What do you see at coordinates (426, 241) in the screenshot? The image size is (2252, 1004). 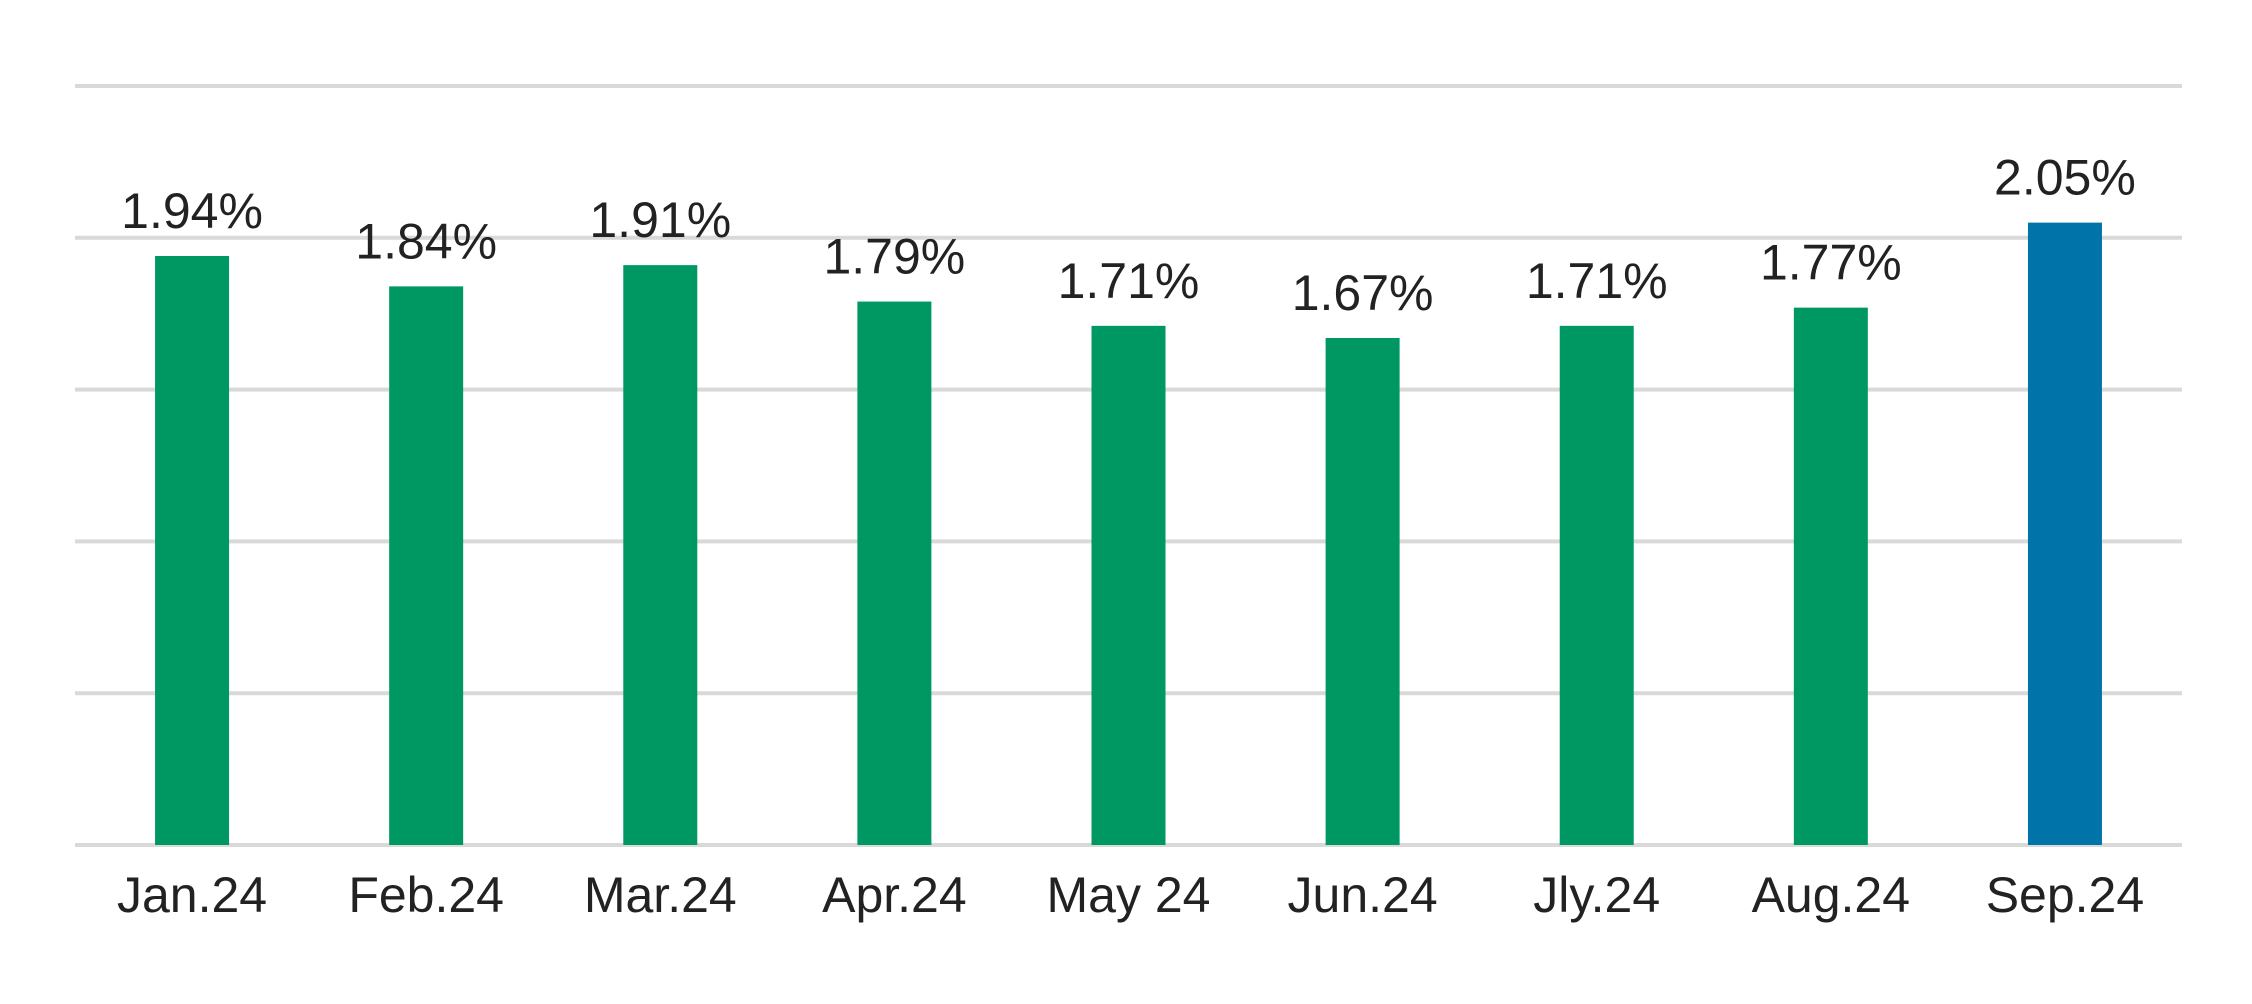 I see `data-label: 1.84%` at bounding box center [426, 241].